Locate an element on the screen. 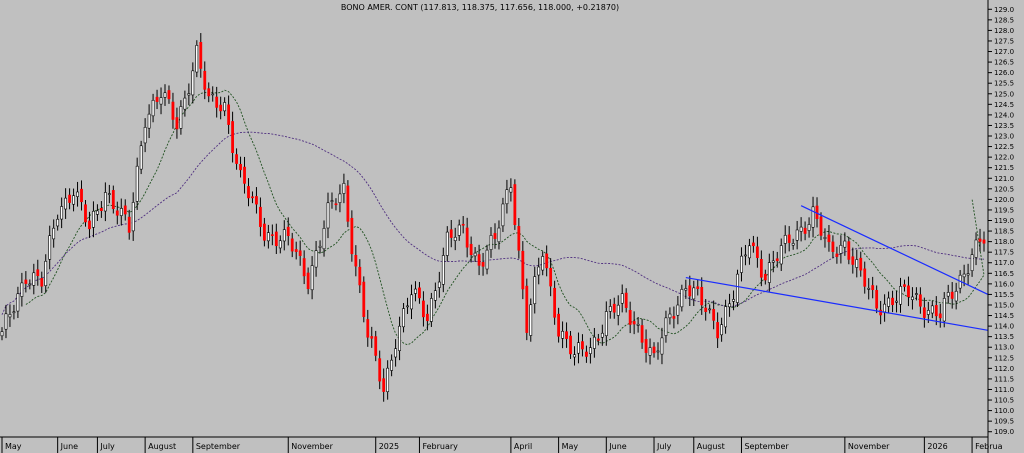 This screenshot has height=453, width=1024. y-tick-label: 117.0 is located at coordinates (1004, 263).